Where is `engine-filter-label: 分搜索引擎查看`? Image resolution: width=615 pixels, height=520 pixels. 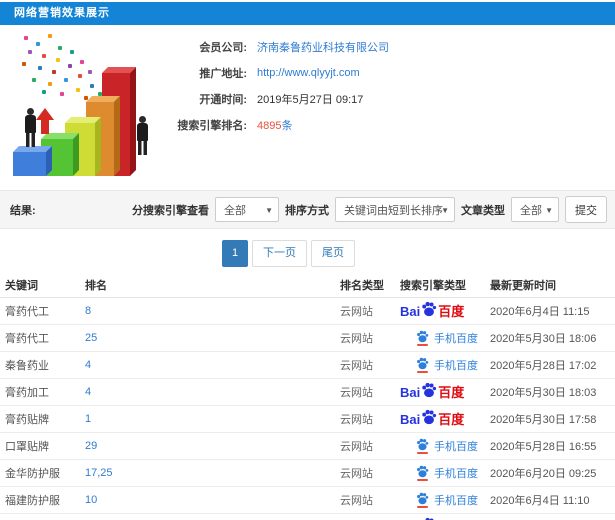 engine-filter-label: 分搜索引擎查看 is located at coordinates (170, 210).